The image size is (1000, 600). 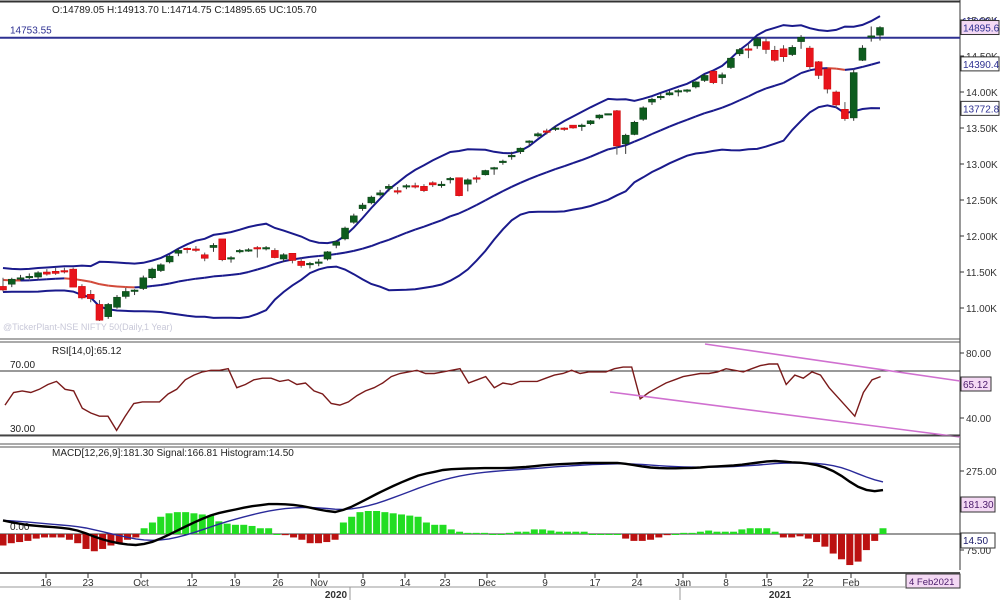 What do you see at coordinates (975, 385) in the screenshot?
I see `svg-text: 65.12` at bounding box center [975, 385].